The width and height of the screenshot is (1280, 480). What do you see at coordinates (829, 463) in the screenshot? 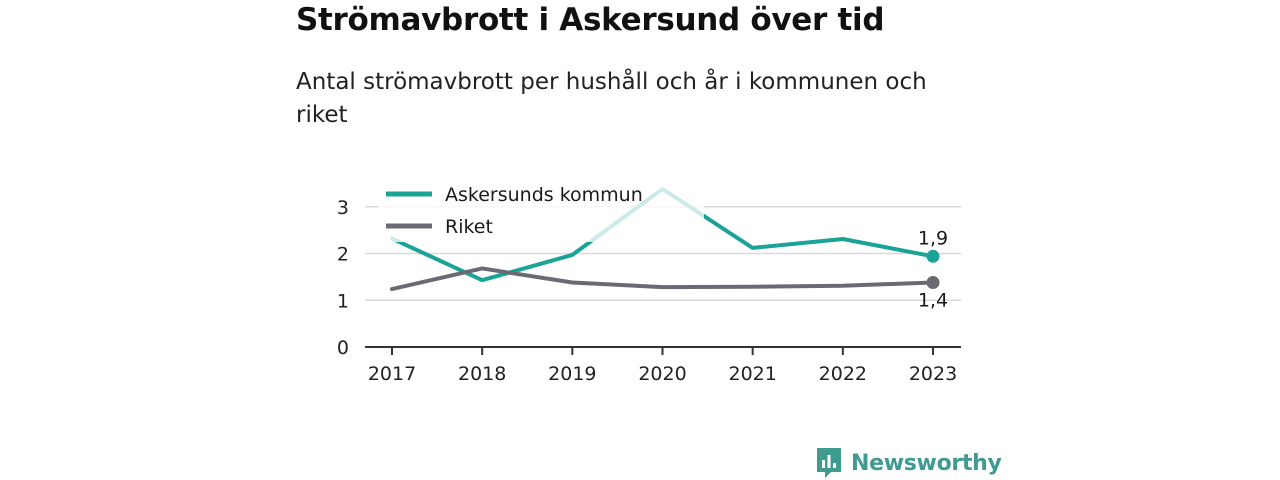
I see `newsworthy-logo-icon` at bounding box center [829, 463].